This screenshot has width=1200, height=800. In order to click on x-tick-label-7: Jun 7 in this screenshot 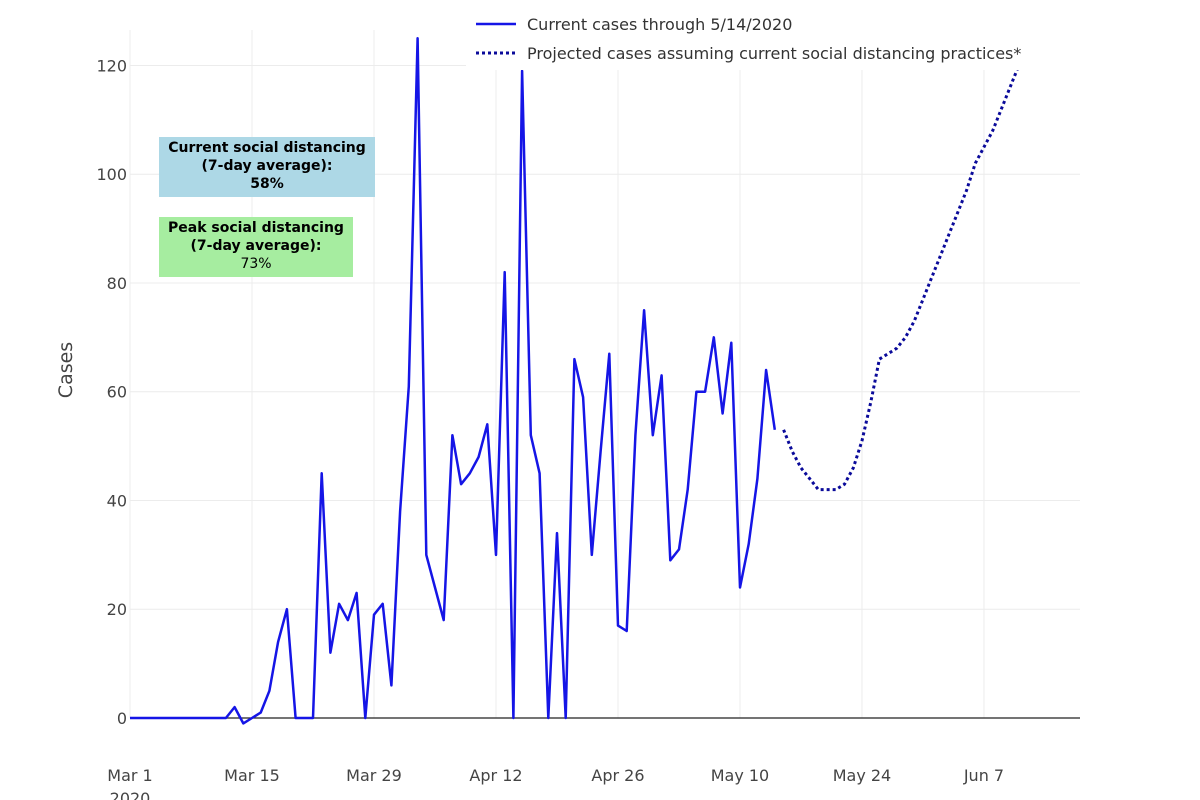, I will do `click(983, 775)`.